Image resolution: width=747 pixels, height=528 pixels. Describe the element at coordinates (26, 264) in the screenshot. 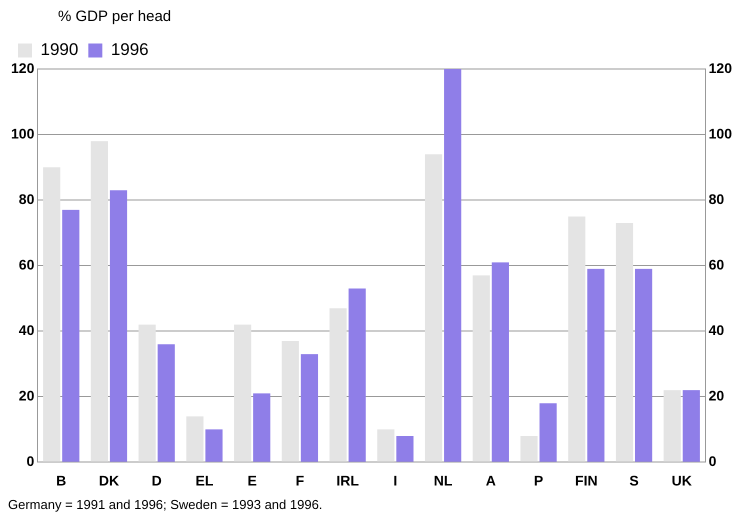

I see `y-tick-label: 60` at that location.